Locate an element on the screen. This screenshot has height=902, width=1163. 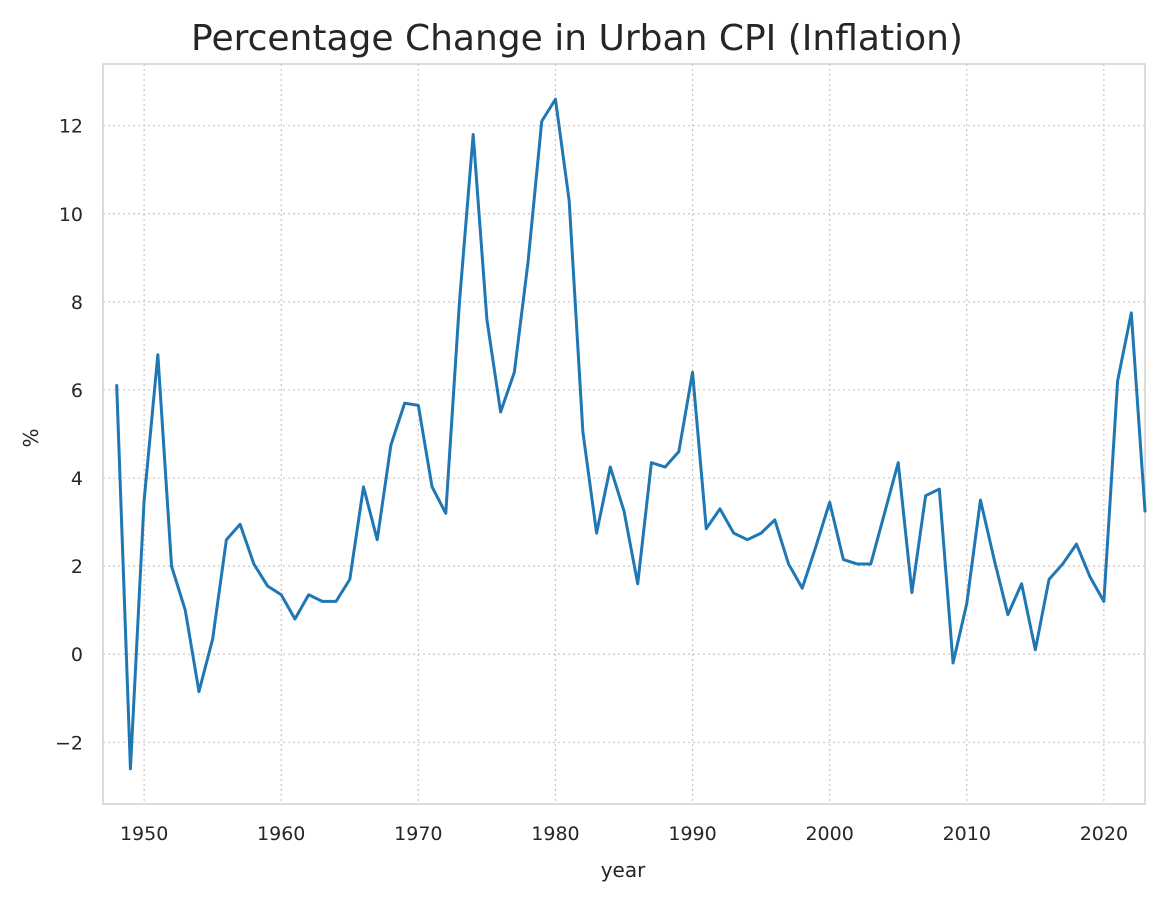
y-tick-label-6: 6 is located at coordinates (77, 391).